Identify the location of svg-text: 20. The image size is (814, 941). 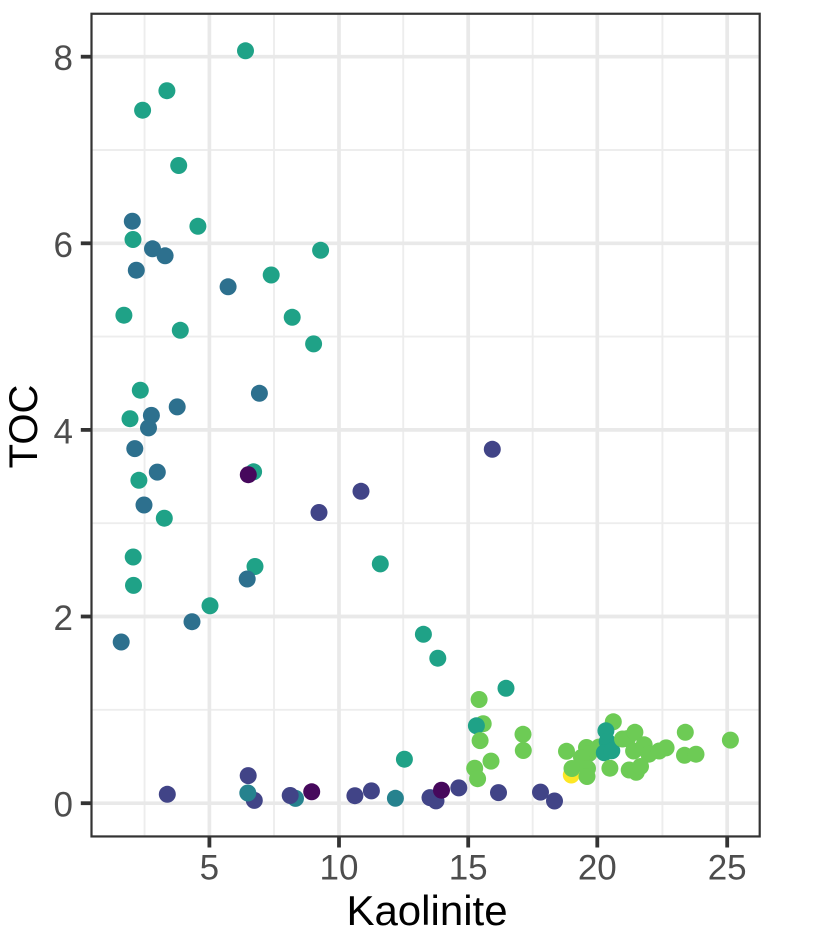
(597, 867).